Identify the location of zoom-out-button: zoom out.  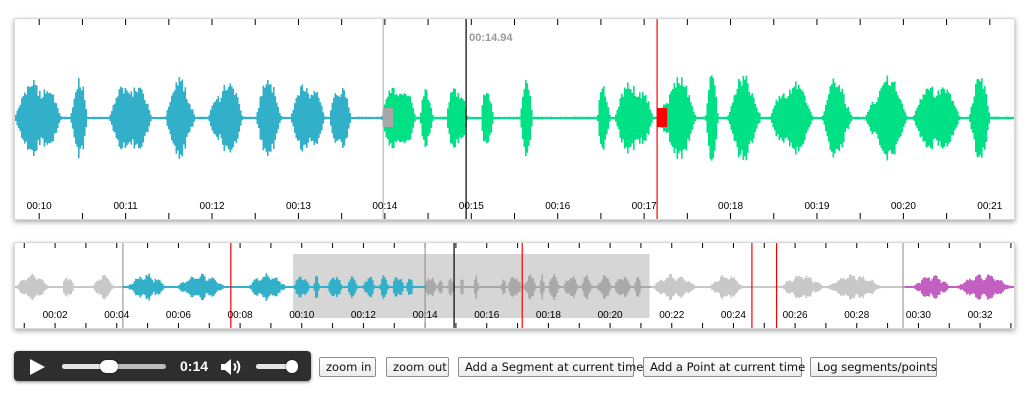
(417, 367).